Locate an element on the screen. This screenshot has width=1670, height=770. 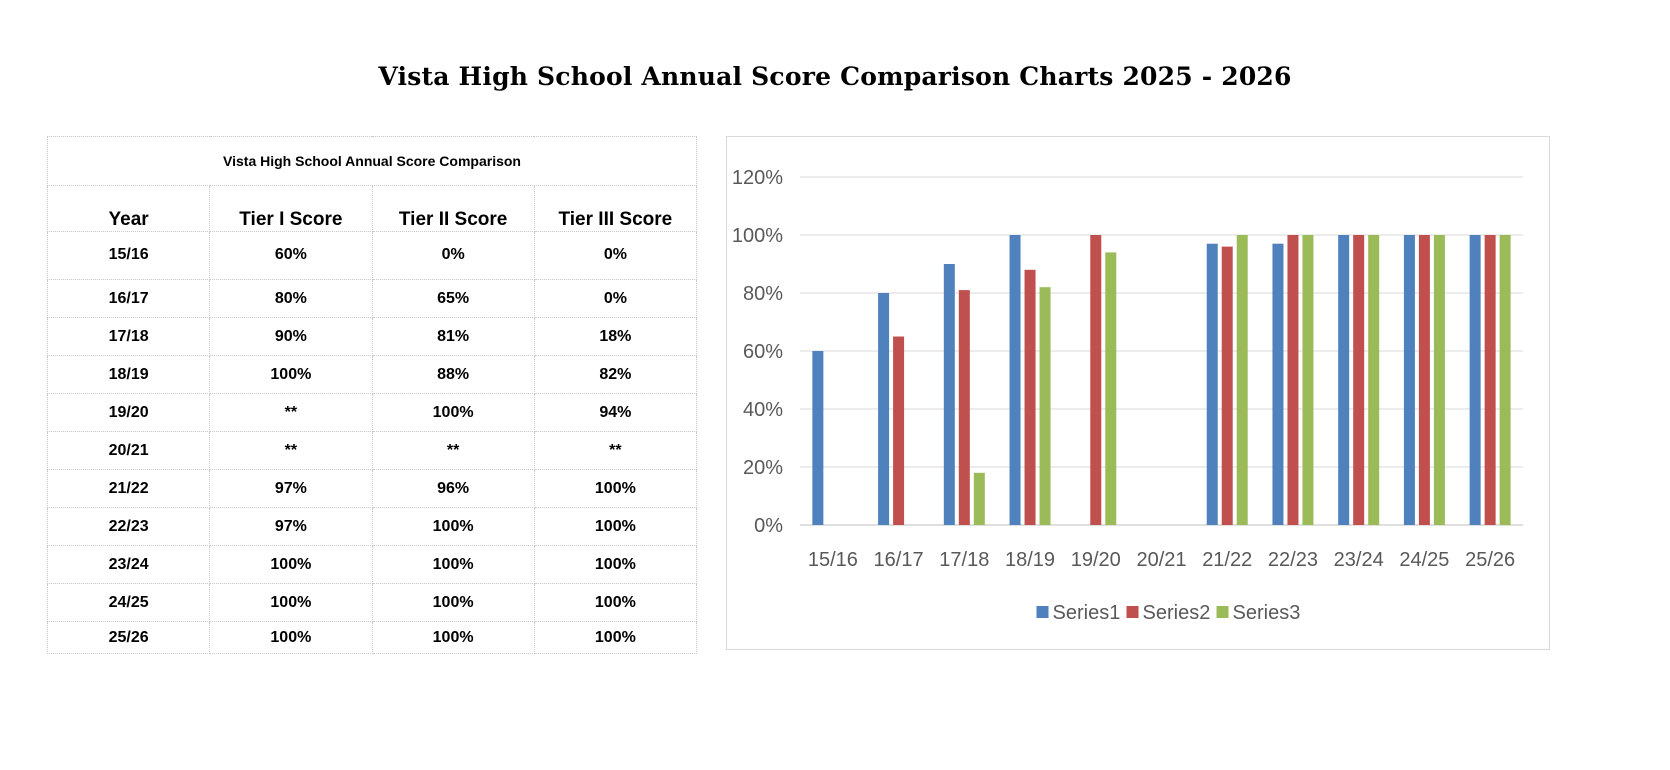
y-tick-label: 20% is located at coordinates (763, 468).